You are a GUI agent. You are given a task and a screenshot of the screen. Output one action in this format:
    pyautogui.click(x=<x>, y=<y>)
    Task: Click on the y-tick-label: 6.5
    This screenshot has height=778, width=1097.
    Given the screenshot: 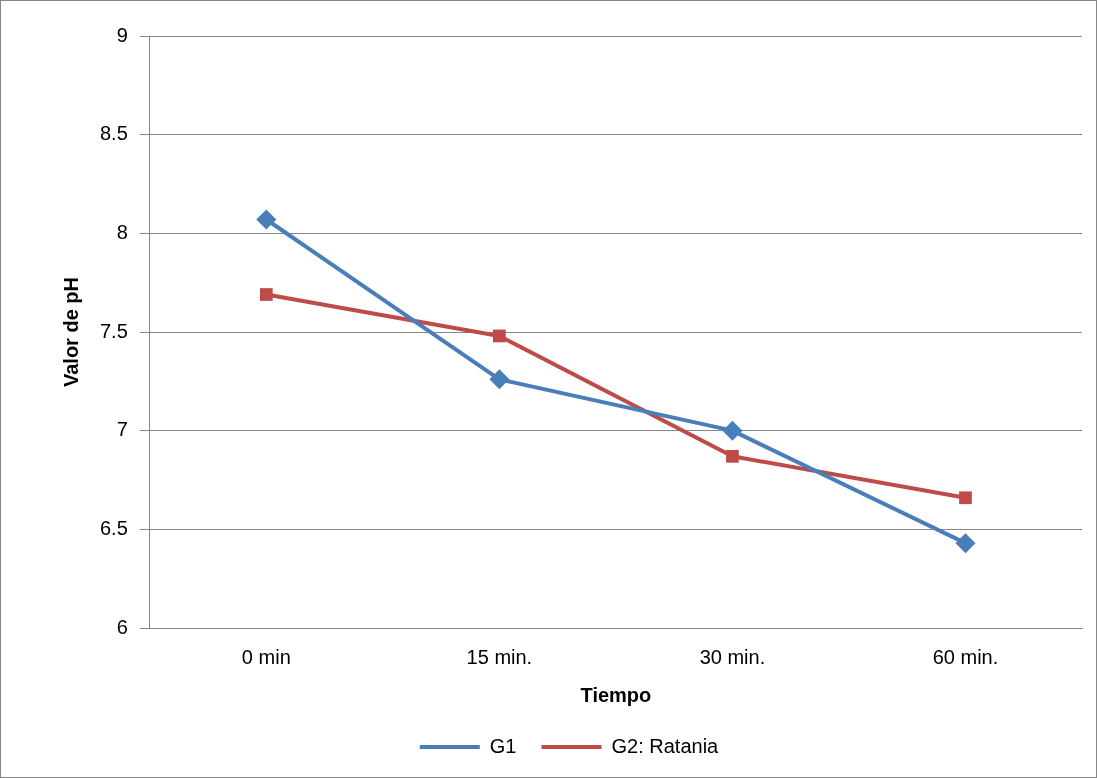 What is the action you would take?
    pyautogui.click(x=113, y=527)
    